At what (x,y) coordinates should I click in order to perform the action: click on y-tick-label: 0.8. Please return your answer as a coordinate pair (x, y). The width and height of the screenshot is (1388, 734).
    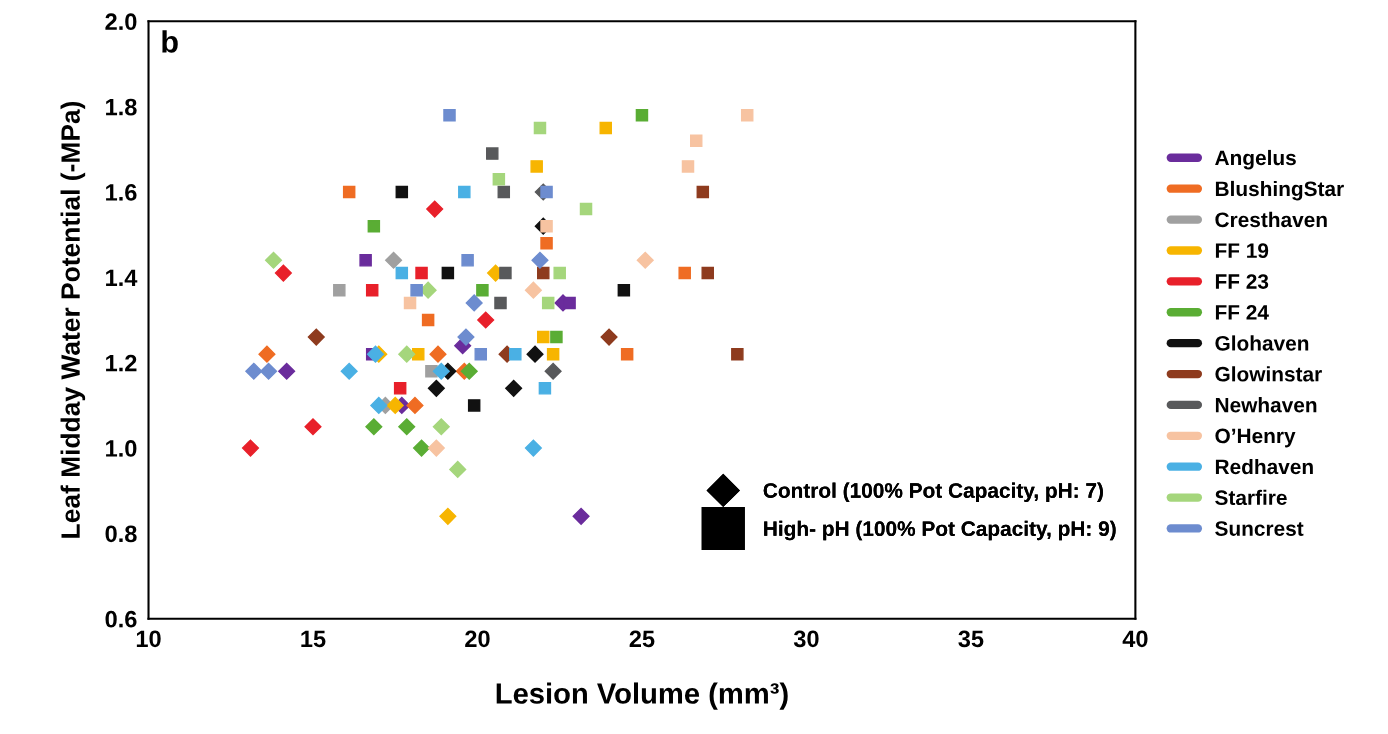
    Looking at the image, I should click on (121, 534).